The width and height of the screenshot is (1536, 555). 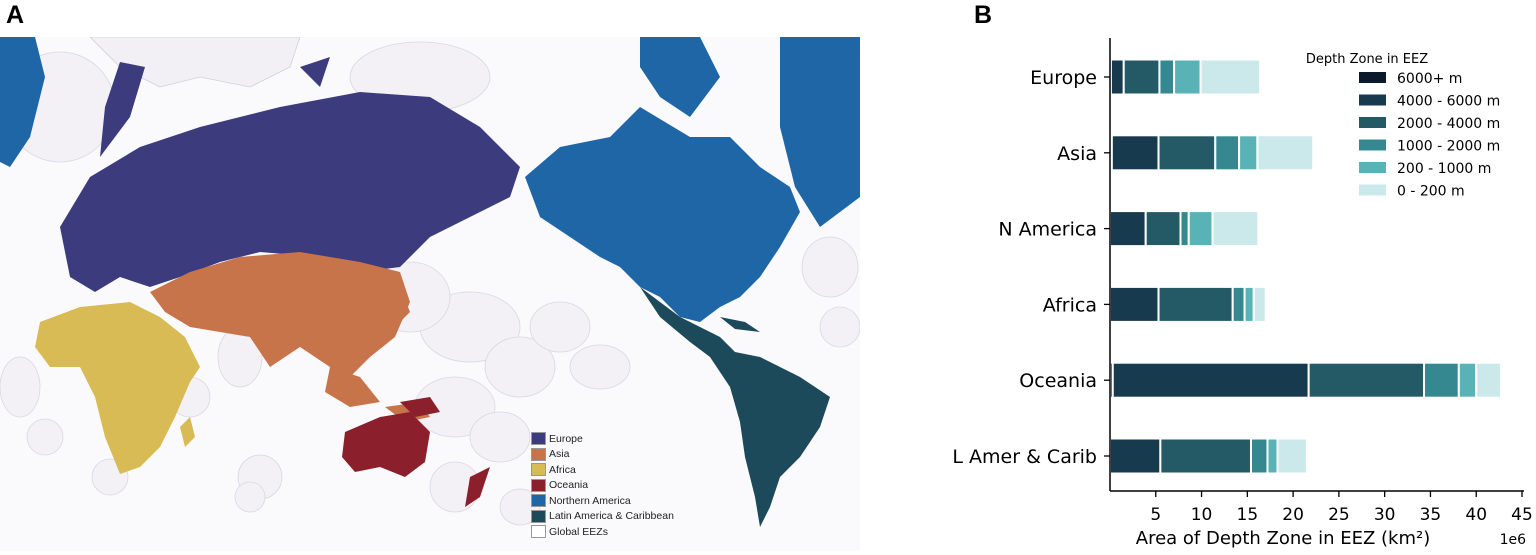 I want to click on legend-swatch-asia, so click(x=538, y=454).